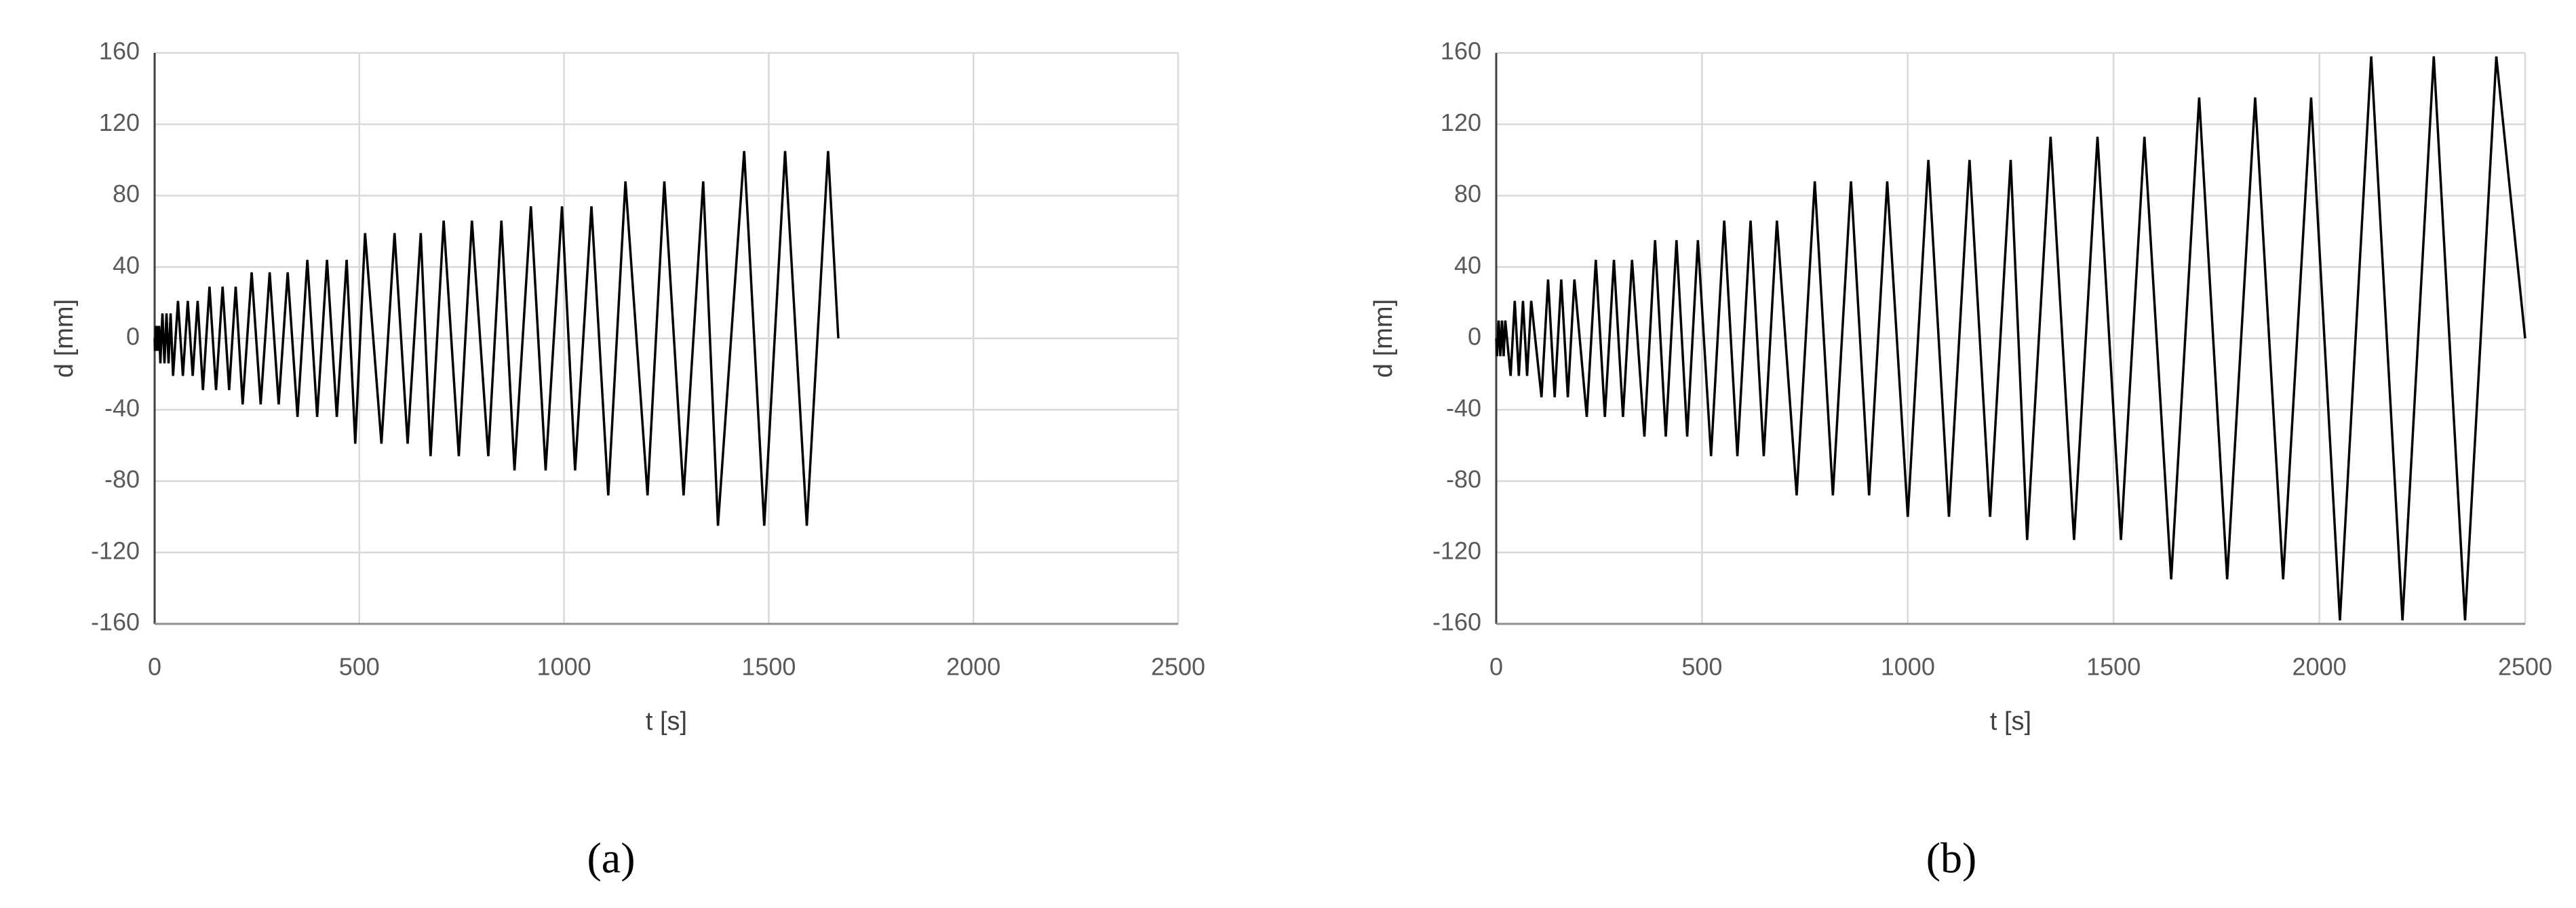 Image resolution: width=2576 pixels, height=908 pixels. I want to click on data-line, so click(496, 338).